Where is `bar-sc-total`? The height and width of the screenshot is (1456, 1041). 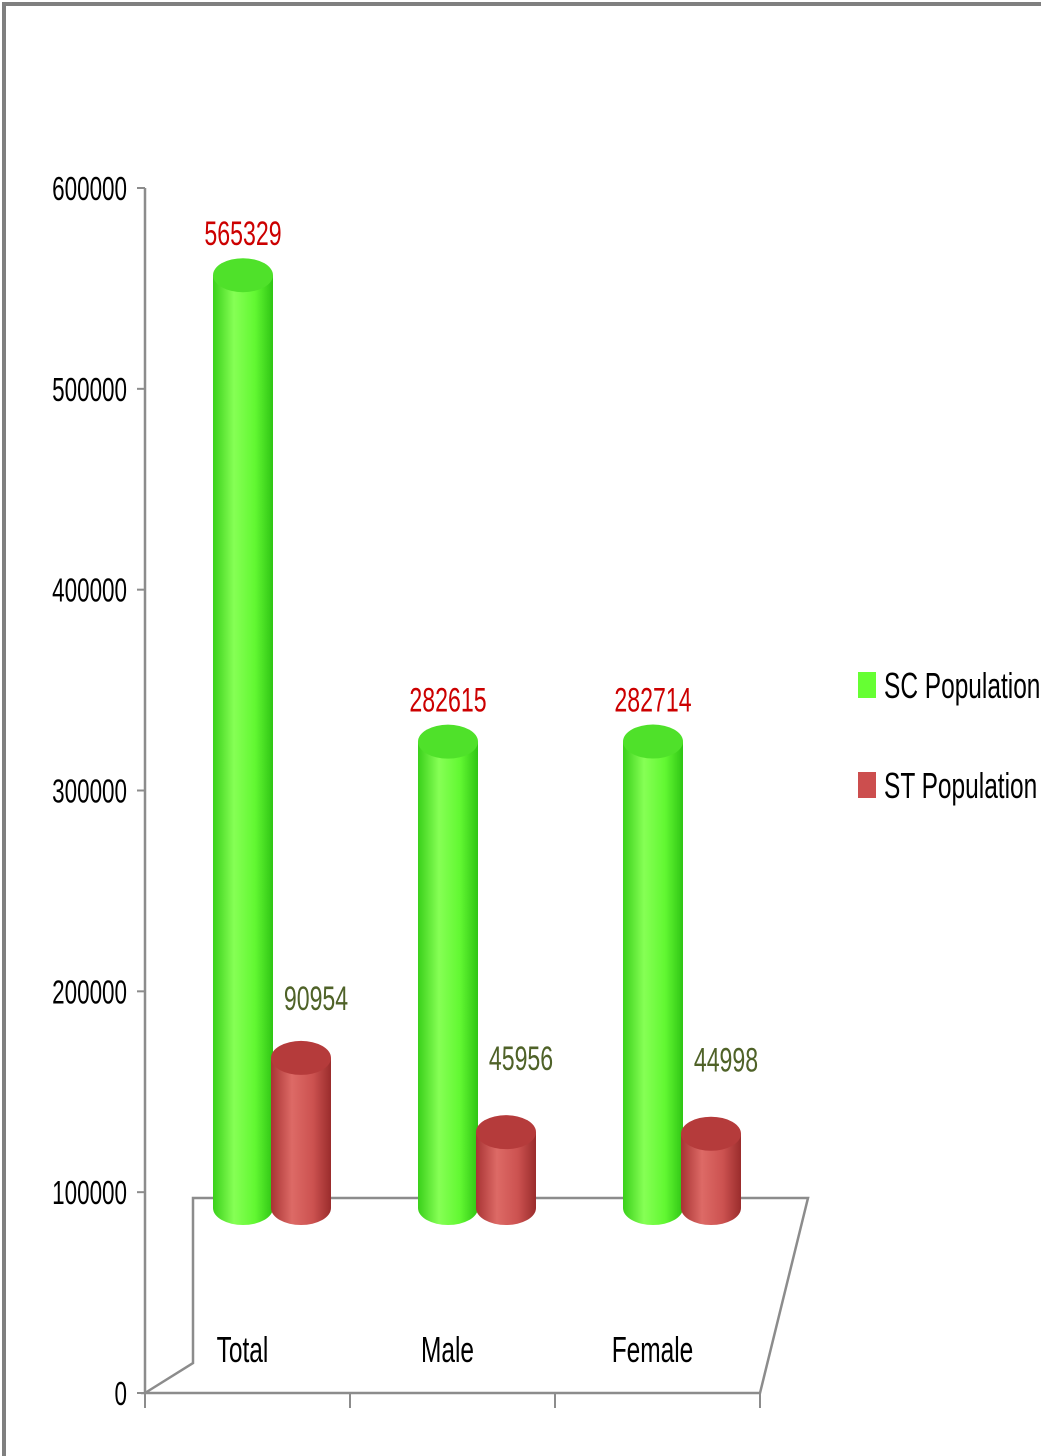 bar-sc-total is located at coordinates (243, 750).